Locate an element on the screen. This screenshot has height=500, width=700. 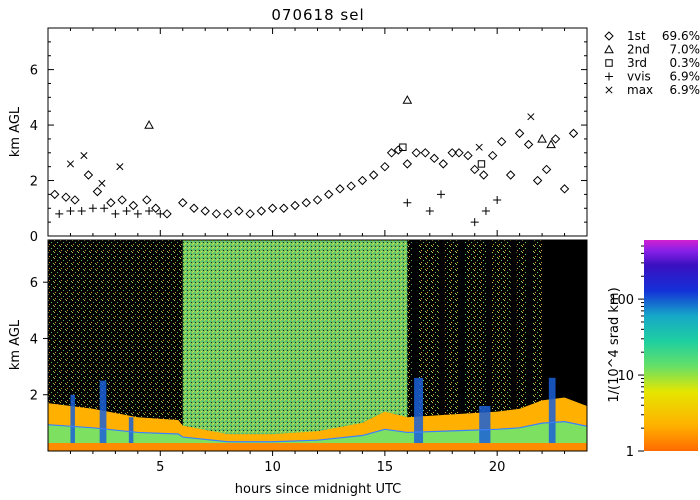
bottom-x-tick-label: 15 is located at coordinates (385, 467).